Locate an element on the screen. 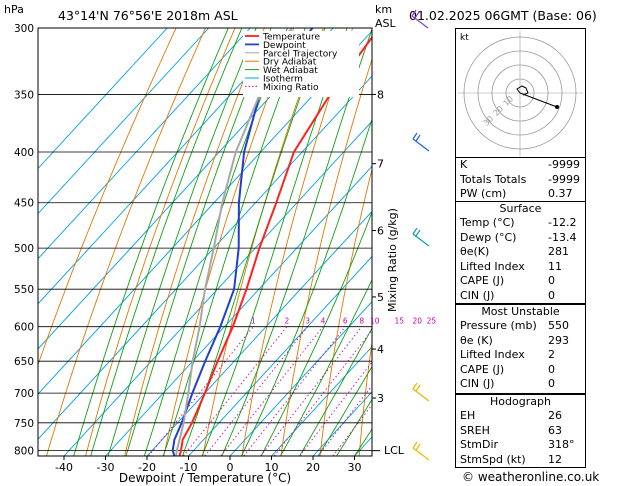 The width and height of the screenshot is (629, 486). surface-row: θe(K) 281 is located at coordinates (520, 252).